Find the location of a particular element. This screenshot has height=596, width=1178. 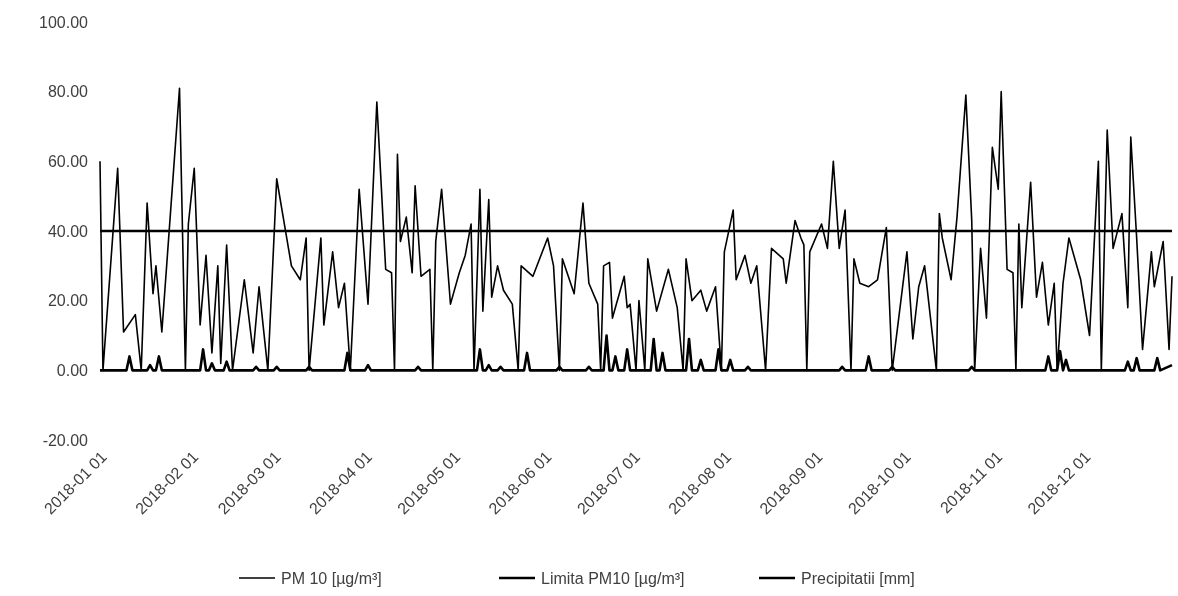

y-tick-label: 20.00 is located at coordinates (68, 301).